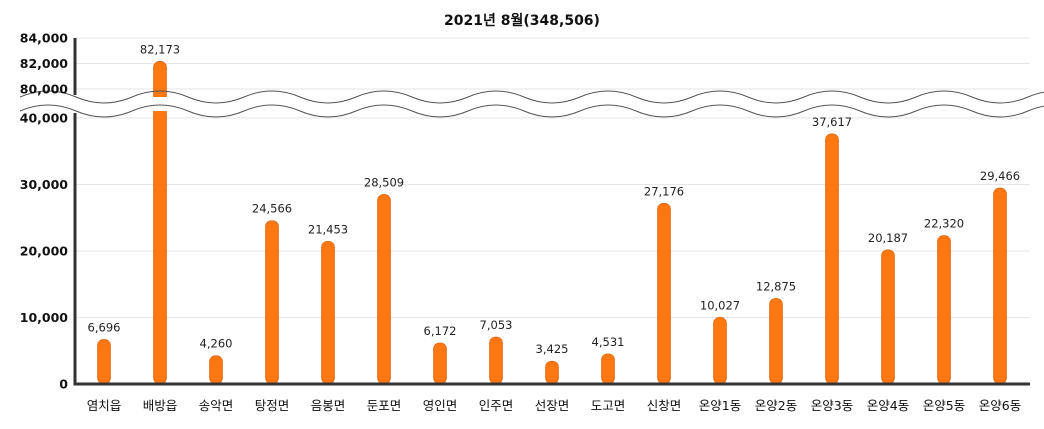 Image resolution: width=1044 pixels, height=429 pixels. What do you see at coordinates (44, 317) in the screenshot?
I see `y-tick-label: 10,000` at bounding box center [44, 317].